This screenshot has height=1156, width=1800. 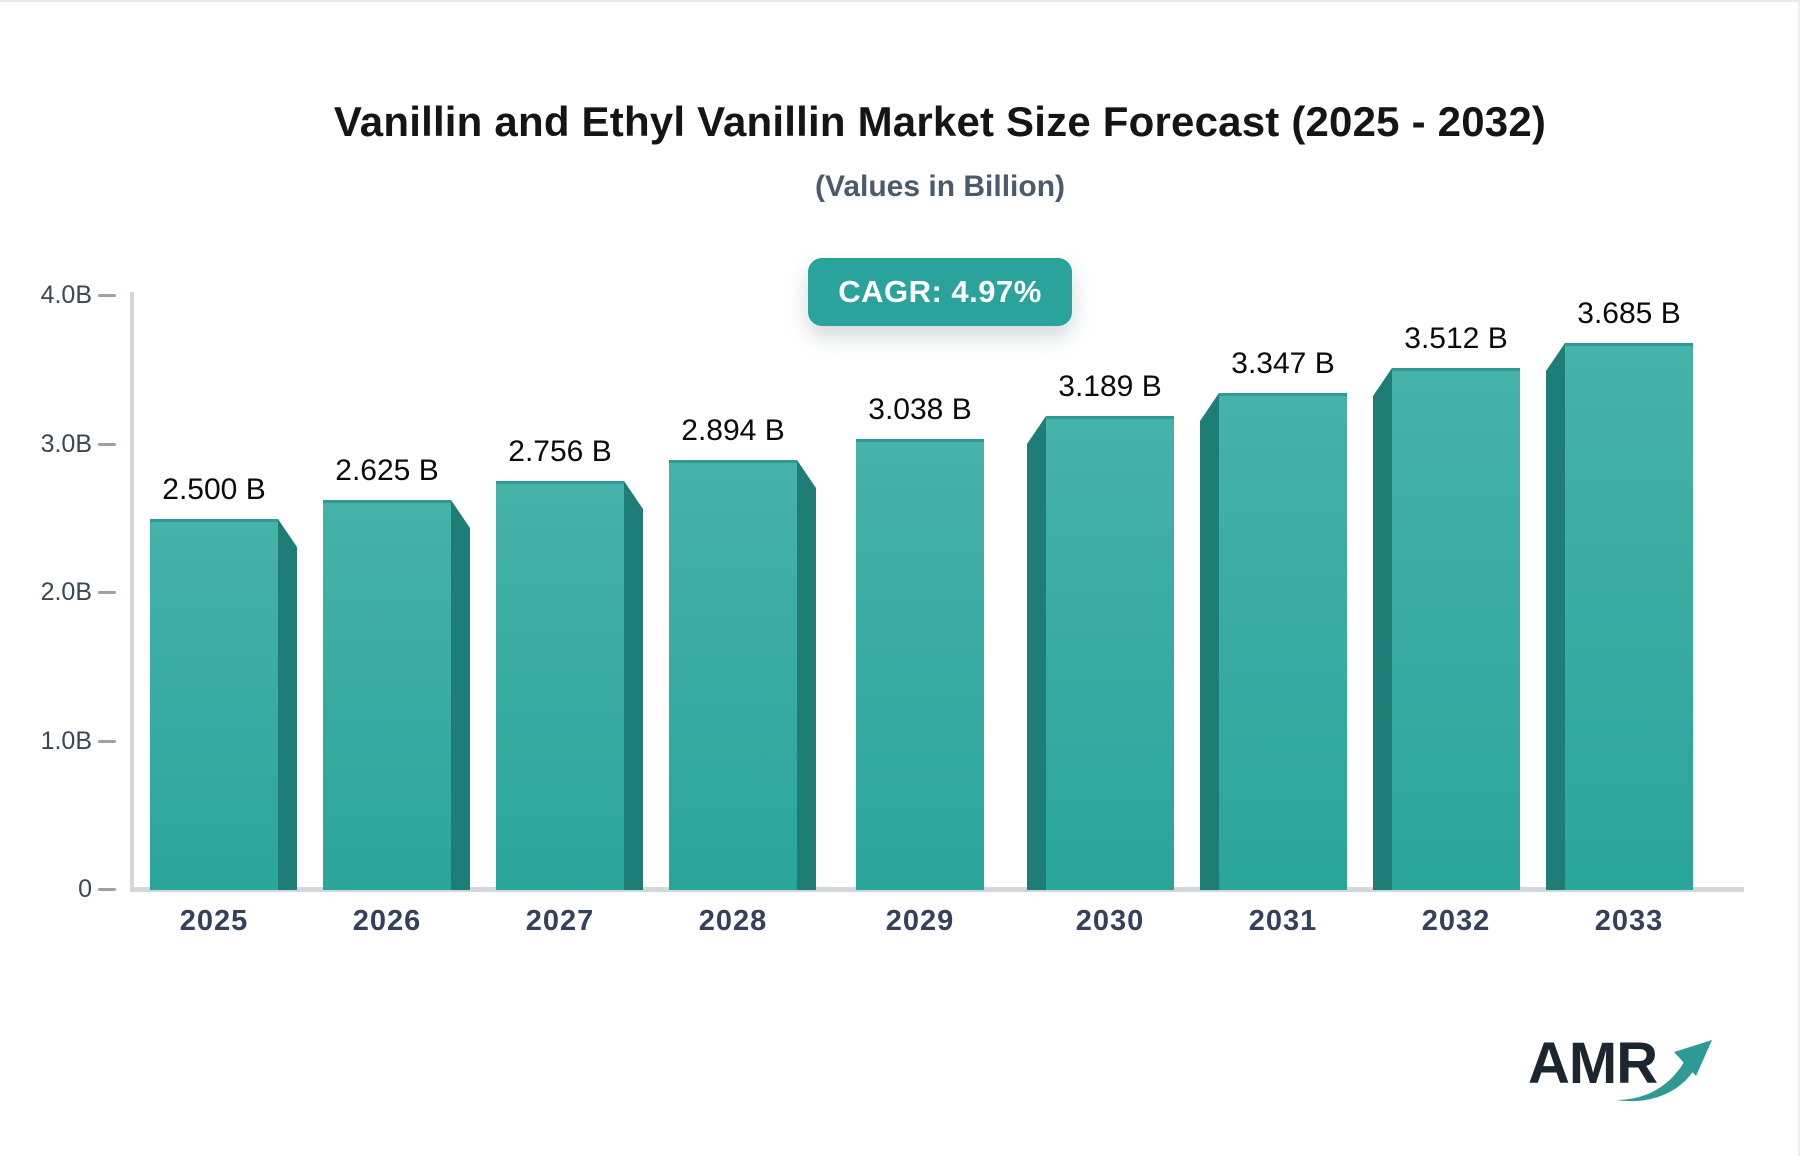 I want to click on bar-value-label: 2.756 B, so click(x=560, y=451).